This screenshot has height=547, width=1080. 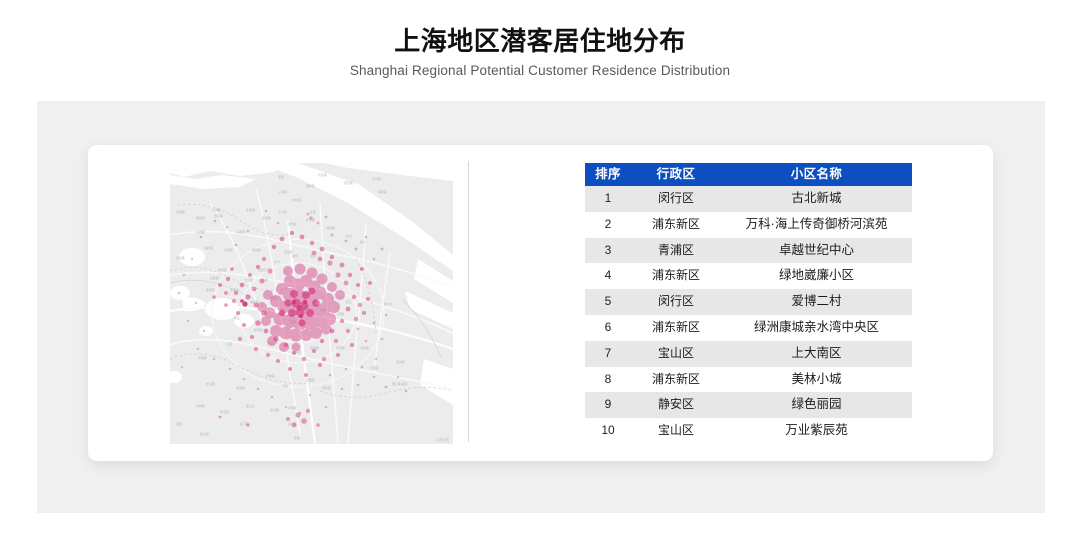 What do you see at coordinates (676, 250) in the screenshot?
I see `cell-district: 青浦区` at bounding box center [676, 250].